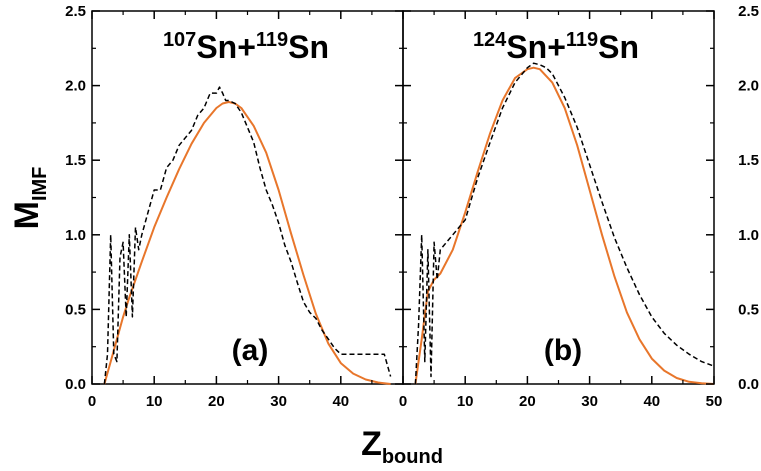  I want to click on panel-a-x-tick-label: 20, so click(216, 401).